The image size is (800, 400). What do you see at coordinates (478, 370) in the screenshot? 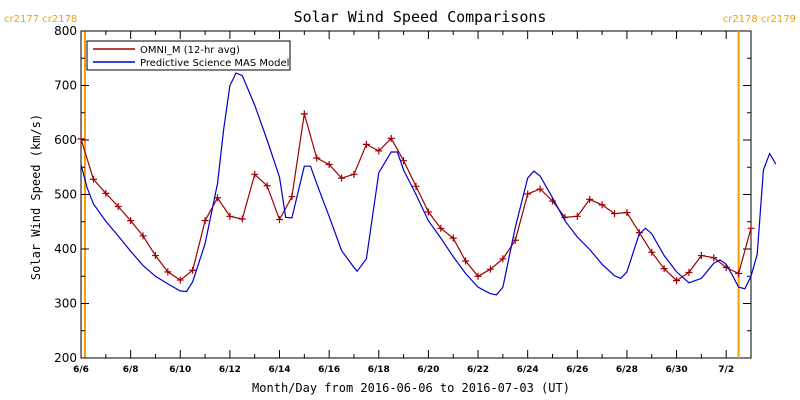
I see `x-tick-label-6/22: 6/22` at bounding box center [478, 370].